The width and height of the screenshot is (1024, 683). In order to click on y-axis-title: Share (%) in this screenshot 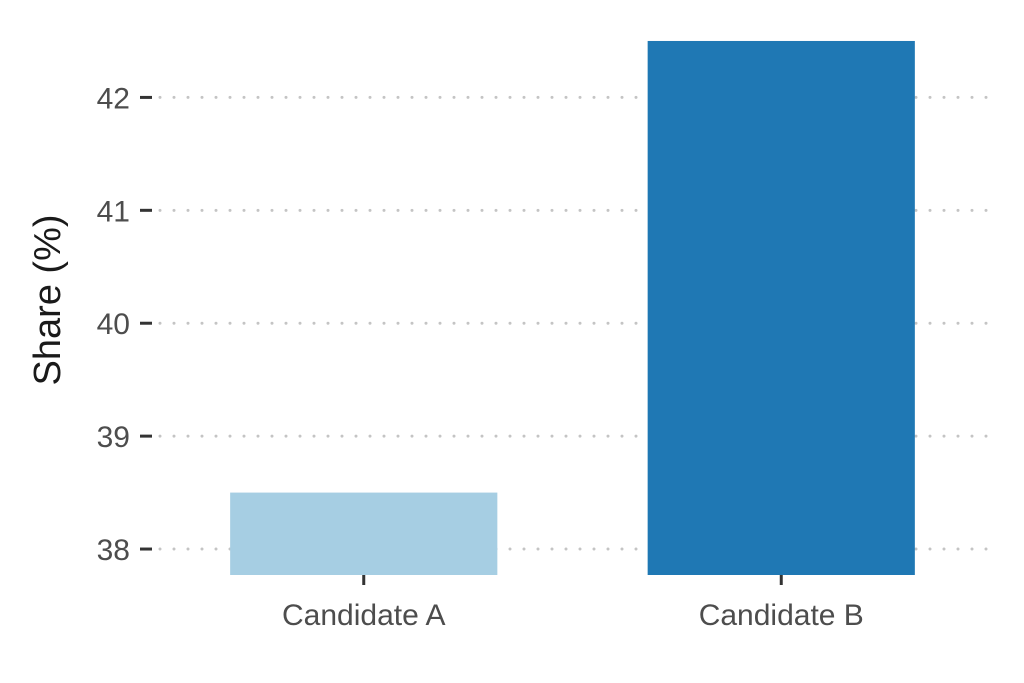, I will do `click(48, 299)`.